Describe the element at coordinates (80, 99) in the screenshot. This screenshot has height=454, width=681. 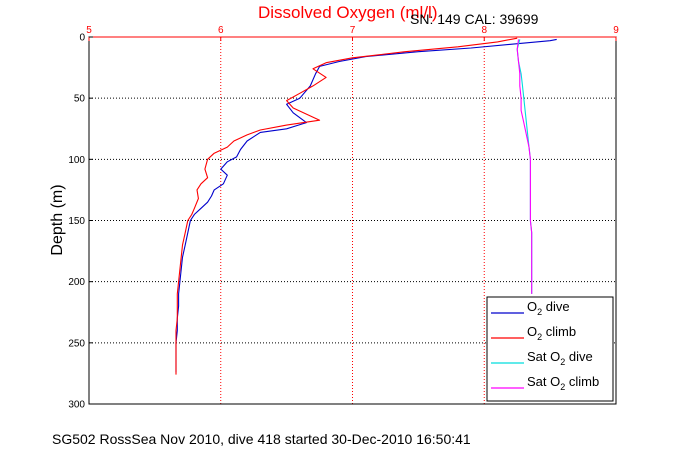
I see `y-tick-label: 50` at that location.